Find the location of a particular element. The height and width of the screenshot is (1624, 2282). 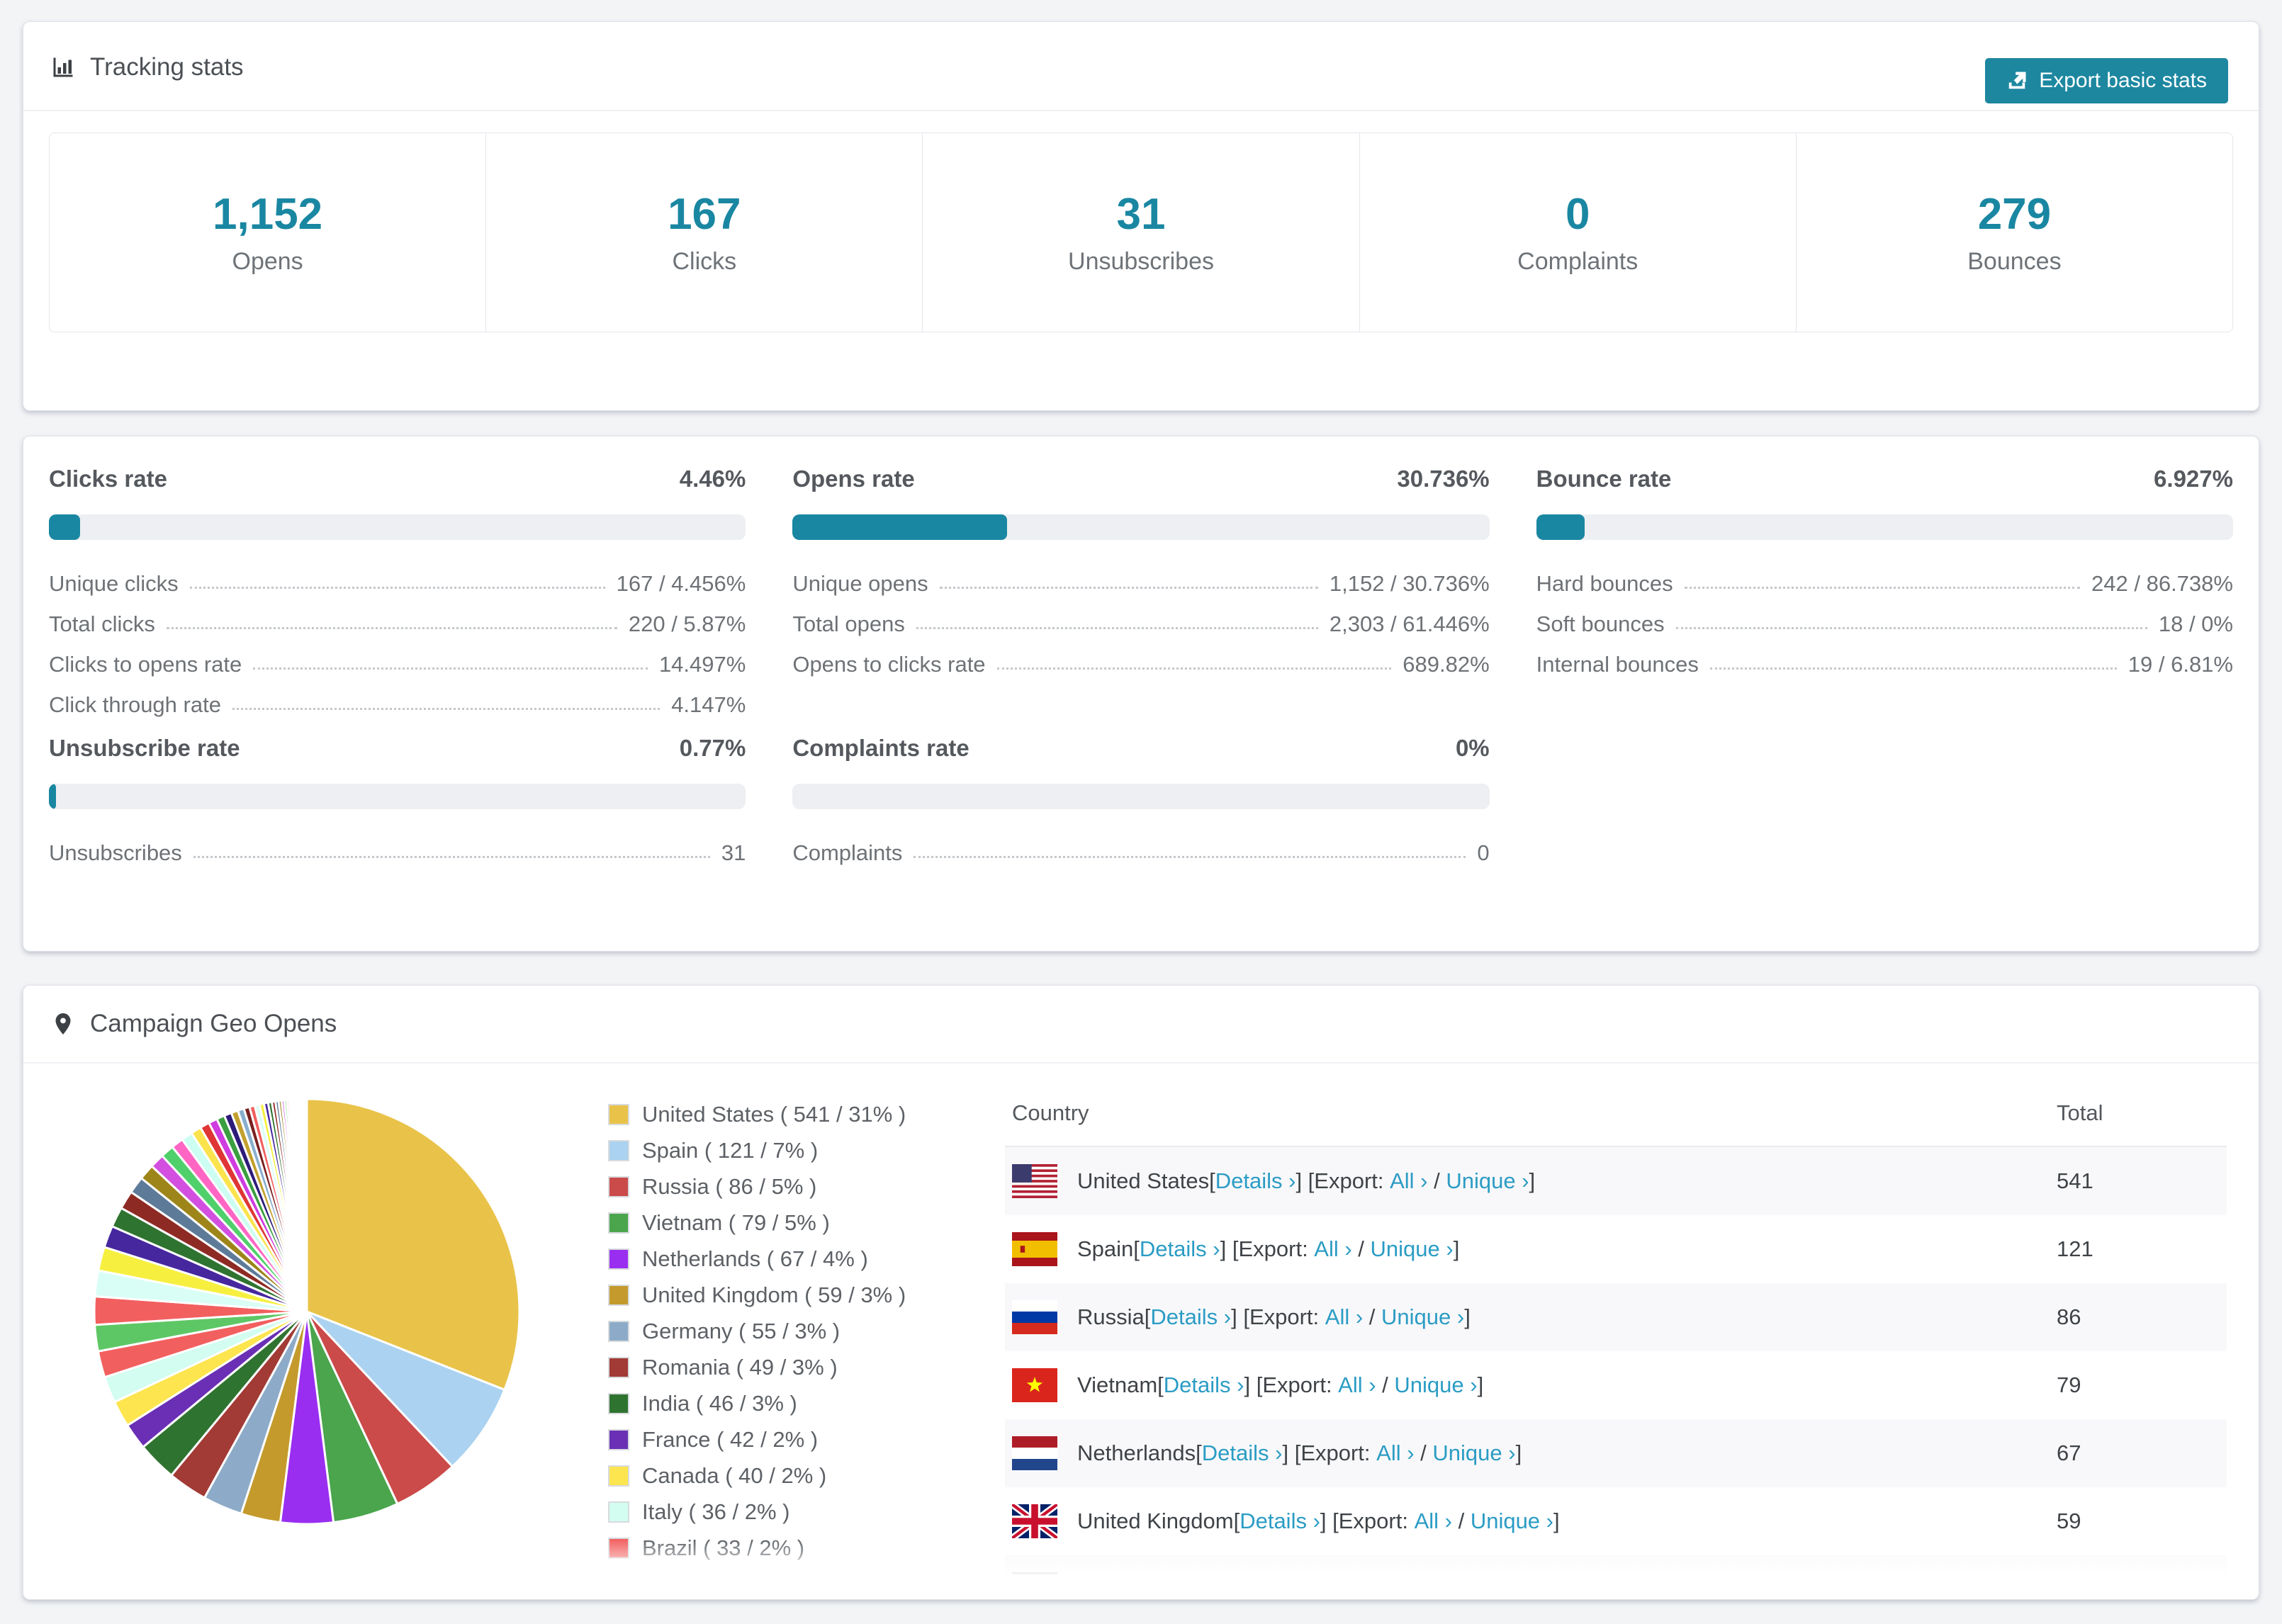

legend-item: Vietnam ( 79 / 5% ) is located at coordinates (761, 1223).